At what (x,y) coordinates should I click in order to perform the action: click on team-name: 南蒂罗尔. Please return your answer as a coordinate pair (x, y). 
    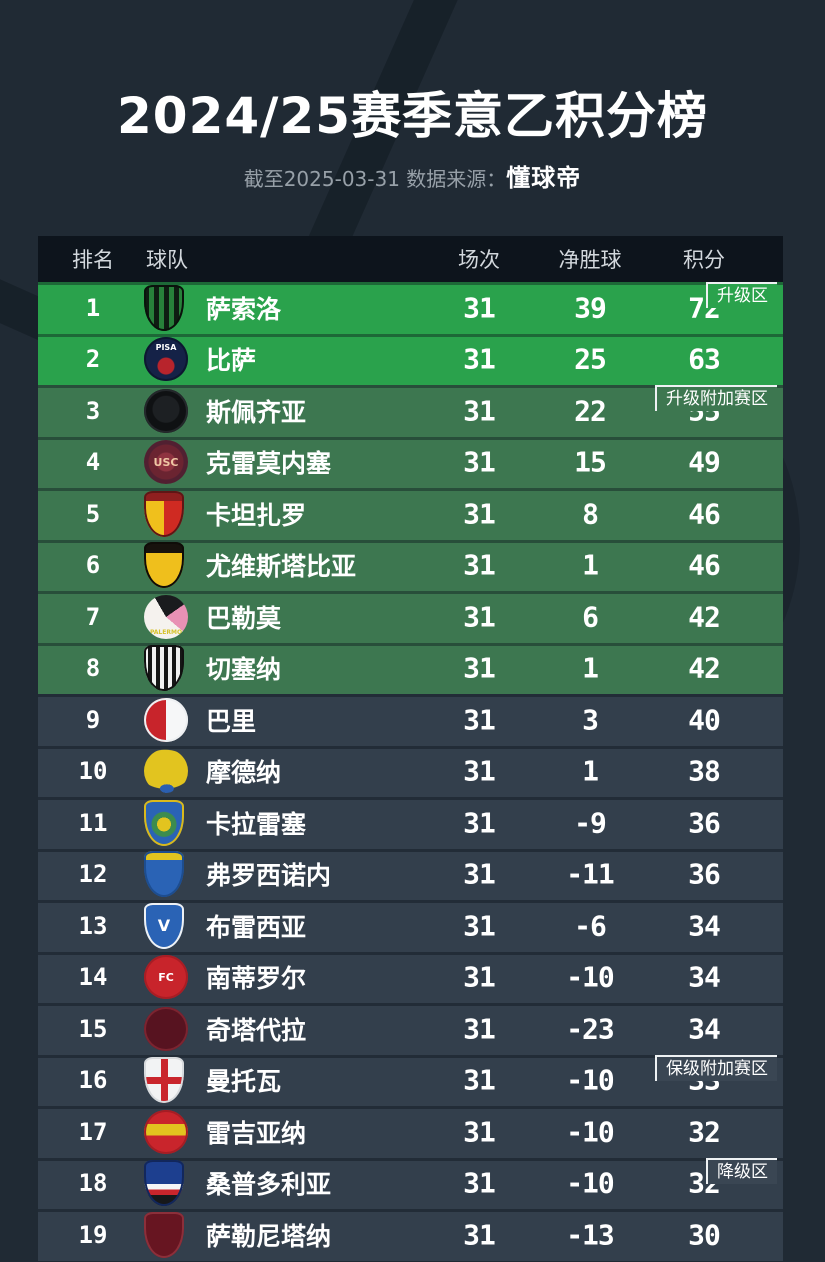
    Looking at the image, I should click on (256, 979).